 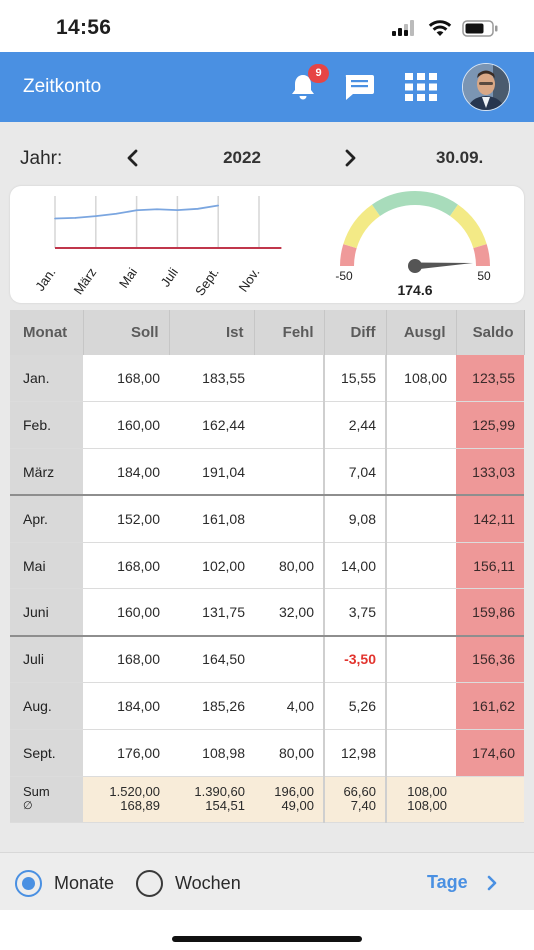 What do you see at coordinates (480, 28) in the screenshot?
I see `battery-icon` at bounding box center [480, 28].